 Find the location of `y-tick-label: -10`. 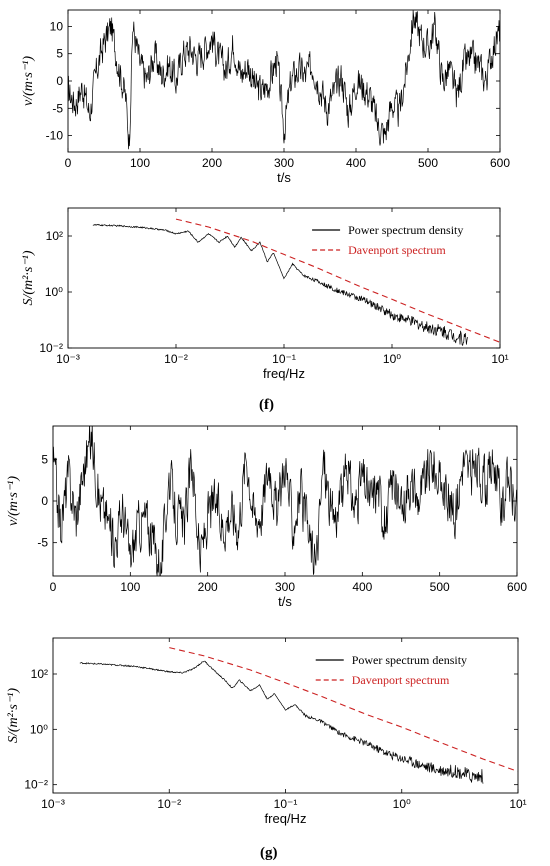

y-tick-label: -10 is located at coordinates (55, 136).